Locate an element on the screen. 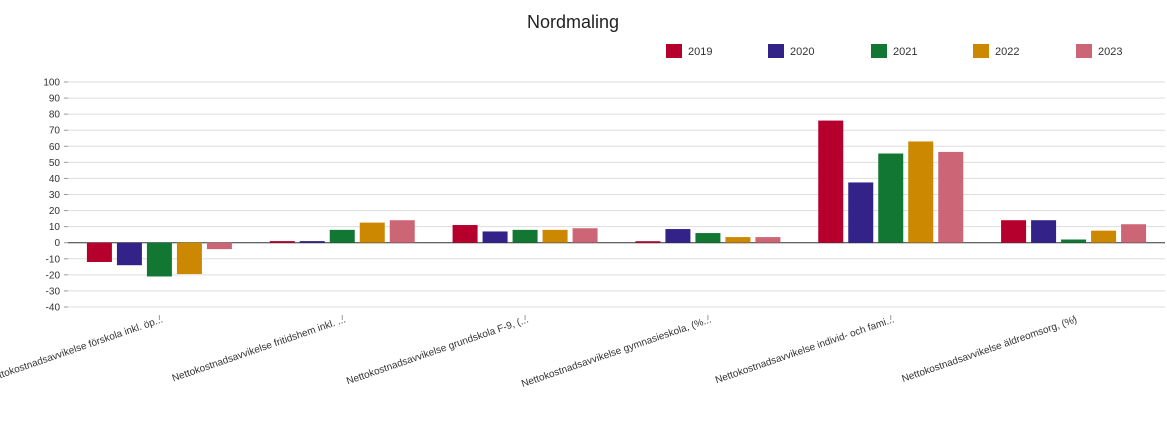  y-tick-label: 90 is located at coordinates (55, 99).